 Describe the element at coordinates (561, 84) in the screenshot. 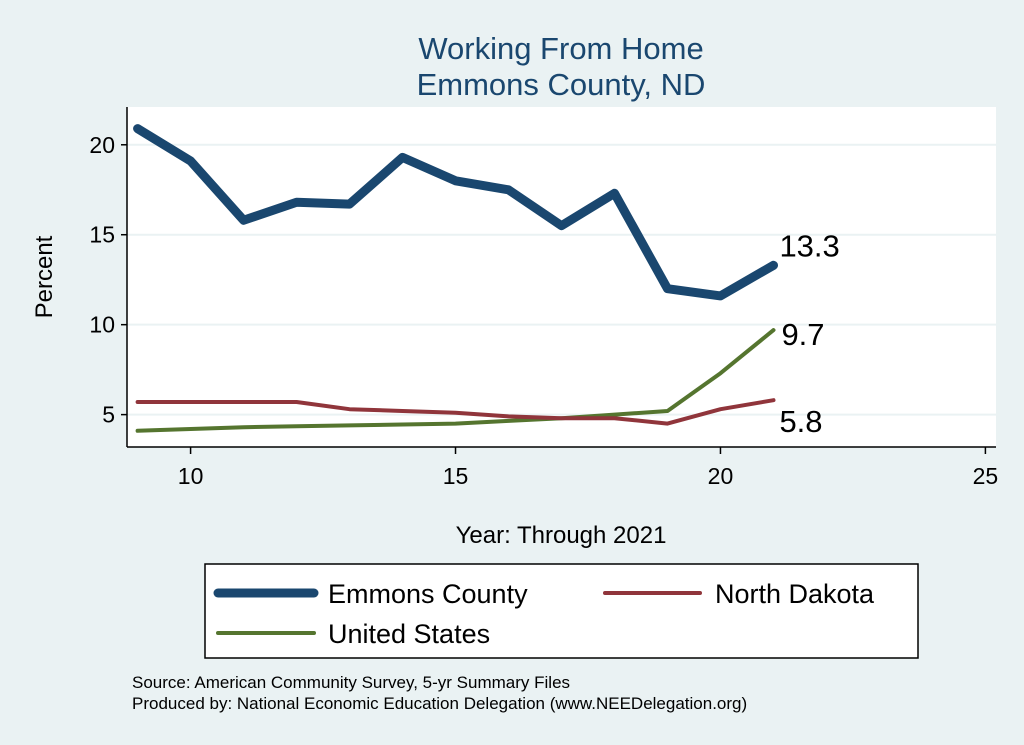

I see `chart-title-line-2: Emmons County, ND` at that location.